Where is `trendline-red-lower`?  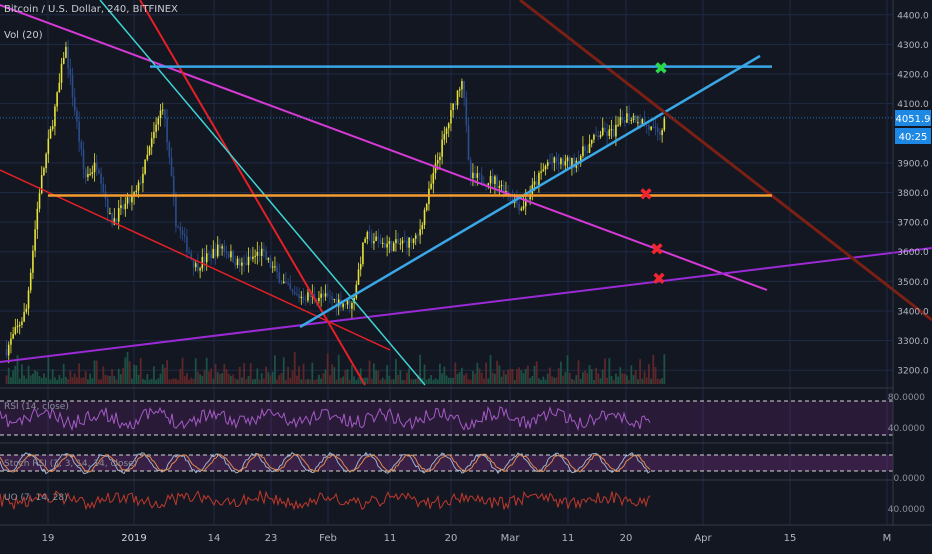 trendline-red-lower is located at coordinates (195, 260).